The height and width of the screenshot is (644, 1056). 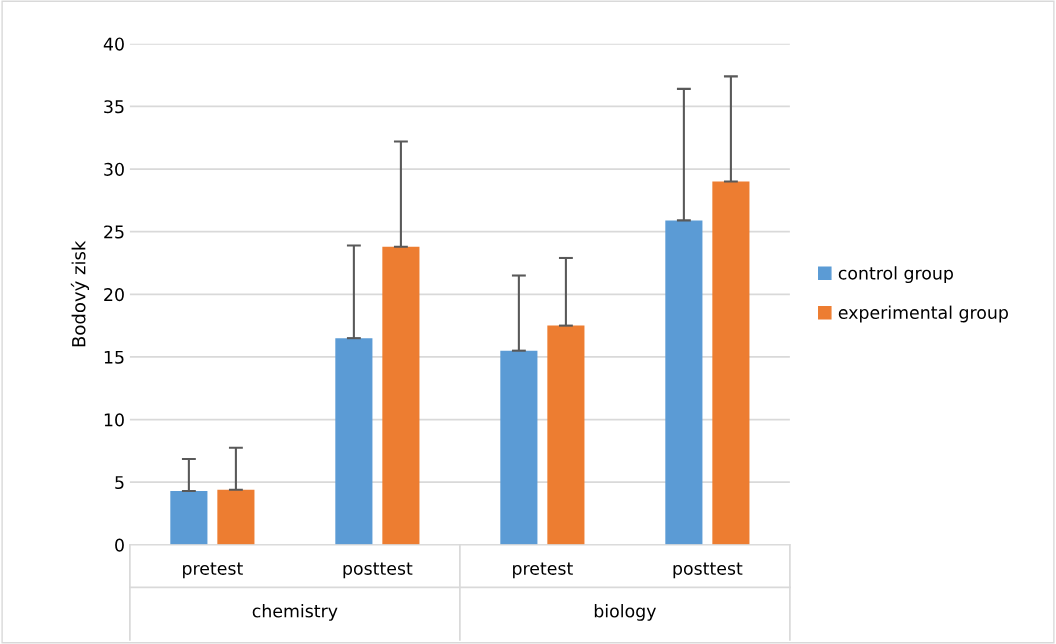 What do you see at coordinates (114, 169) in the screenshot?
I see `y-tick-label: 30` at bounding box center [114, 169].